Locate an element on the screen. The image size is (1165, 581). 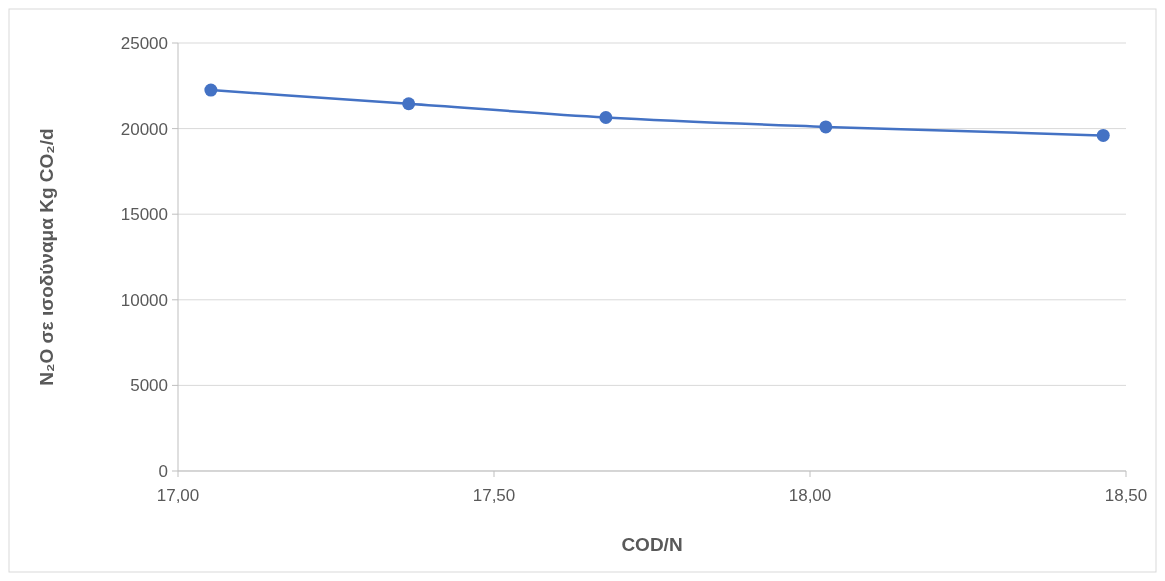
y-tick-label: 10000 is located at coordinates (144, 300).